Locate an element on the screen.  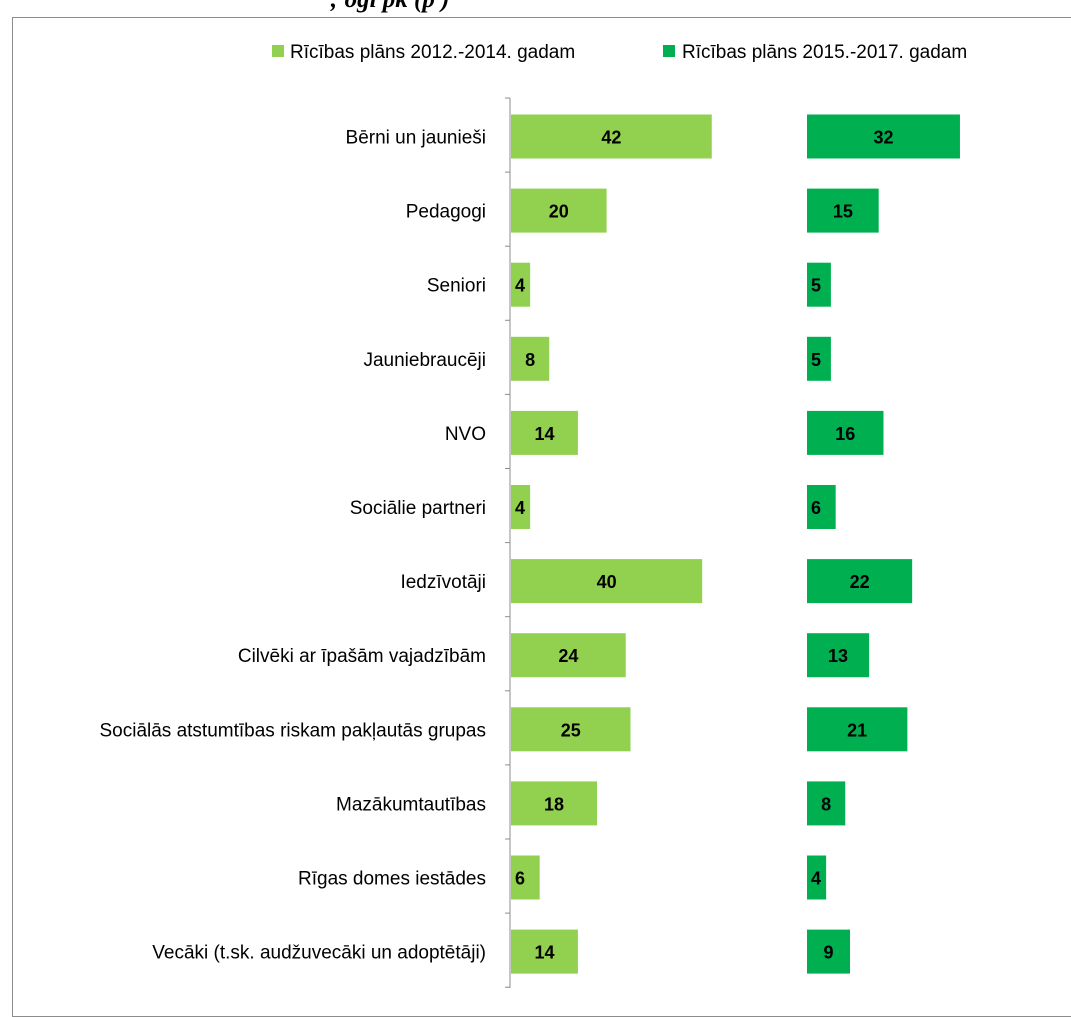
data-label: 32 is located at coordinates (883, 138).